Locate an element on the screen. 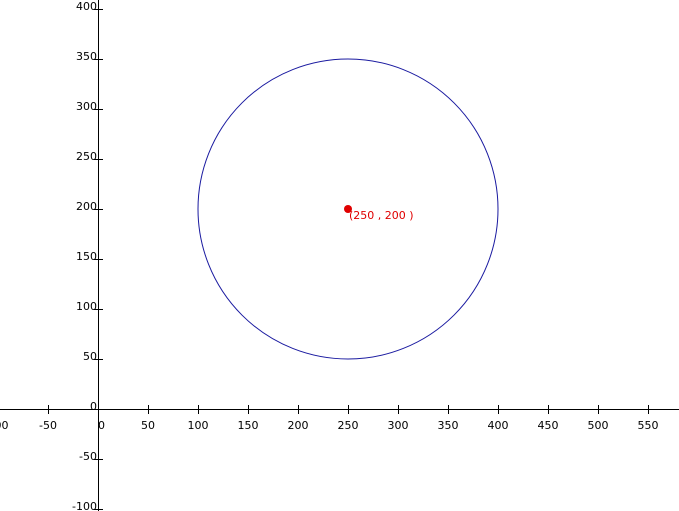  center-point is located at coordinates (348, 209).